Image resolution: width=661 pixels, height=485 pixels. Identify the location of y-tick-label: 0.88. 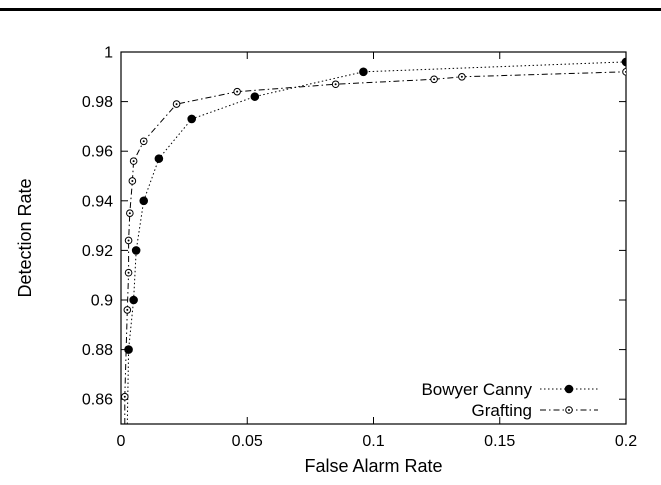
(97, 350).